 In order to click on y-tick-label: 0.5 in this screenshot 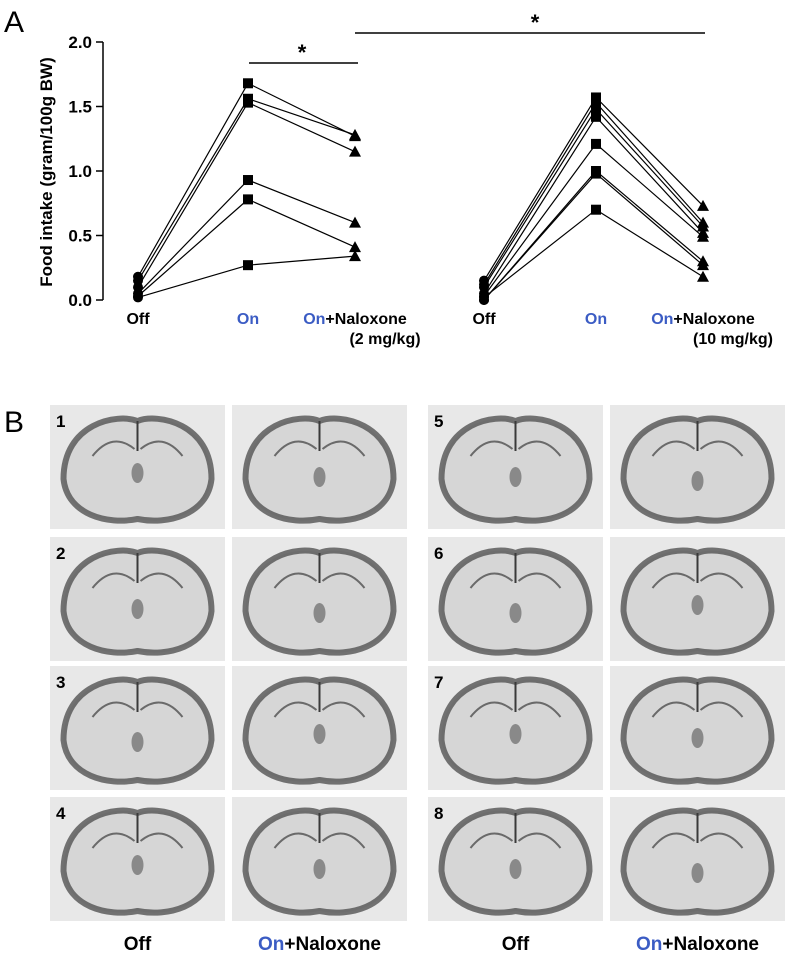, I will do `click(80, 236)`.